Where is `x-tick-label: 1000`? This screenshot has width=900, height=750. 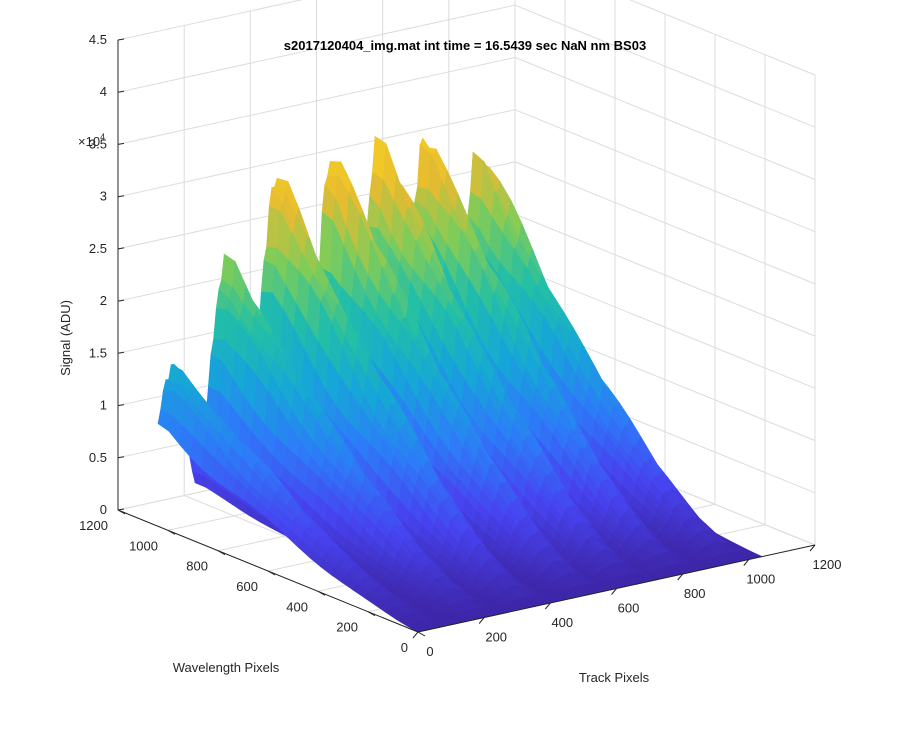 x-tick-label: 1000 is located at coordinates (760, 579).